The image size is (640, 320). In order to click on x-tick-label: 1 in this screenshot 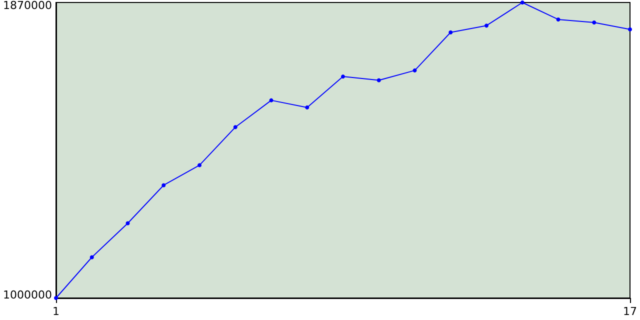, I will do `click(56, 311)`.